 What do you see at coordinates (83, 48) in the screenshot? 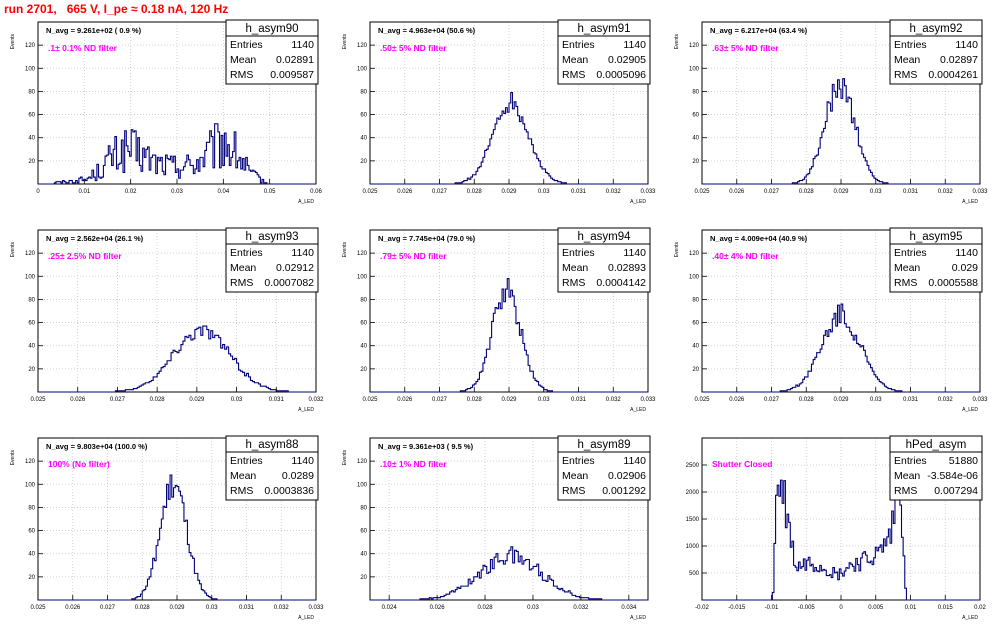
I see `filter-label: .1± 0.1% ND filter` at bounding box center [83, 48].